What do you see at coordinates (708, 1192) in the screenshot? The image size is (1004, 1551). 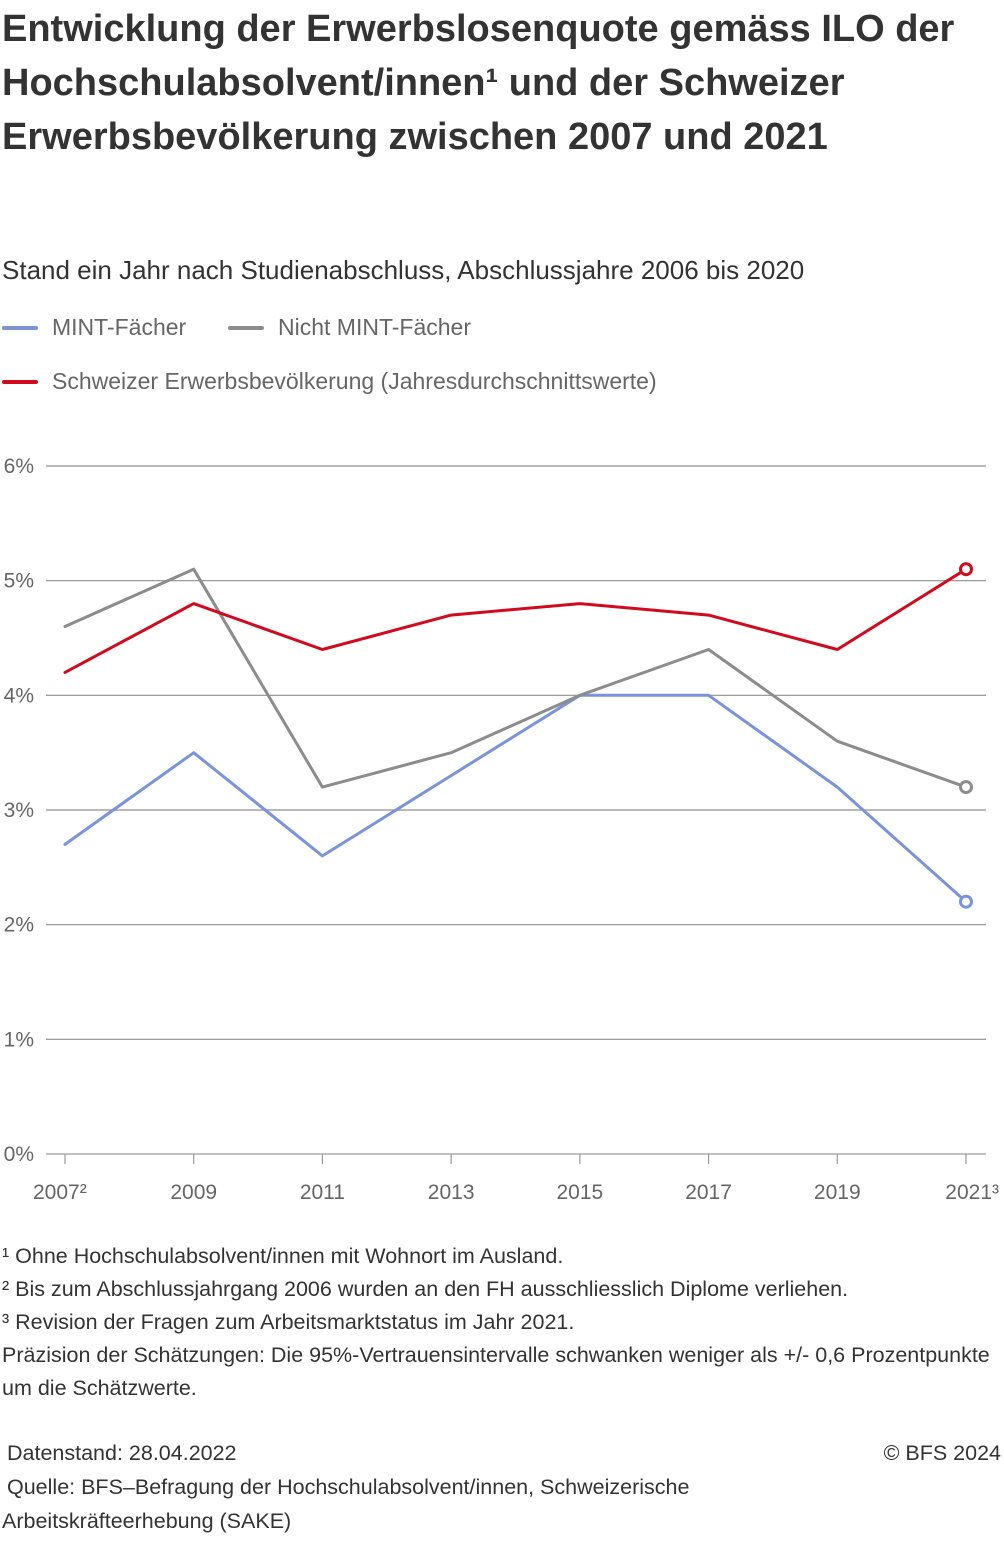 I see `x-tick-label: 2017` at bounding box center [708, 1192].